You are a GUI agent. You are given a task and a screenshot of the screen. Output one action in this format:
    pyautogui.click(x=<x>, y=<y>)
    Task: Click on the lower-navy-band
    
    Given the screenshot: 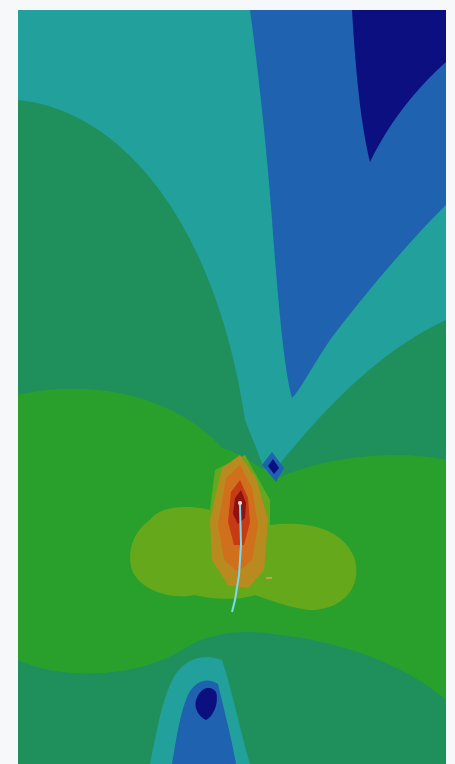 What is the action you would take?
    pyautogui.click(x=206, y=703)
    